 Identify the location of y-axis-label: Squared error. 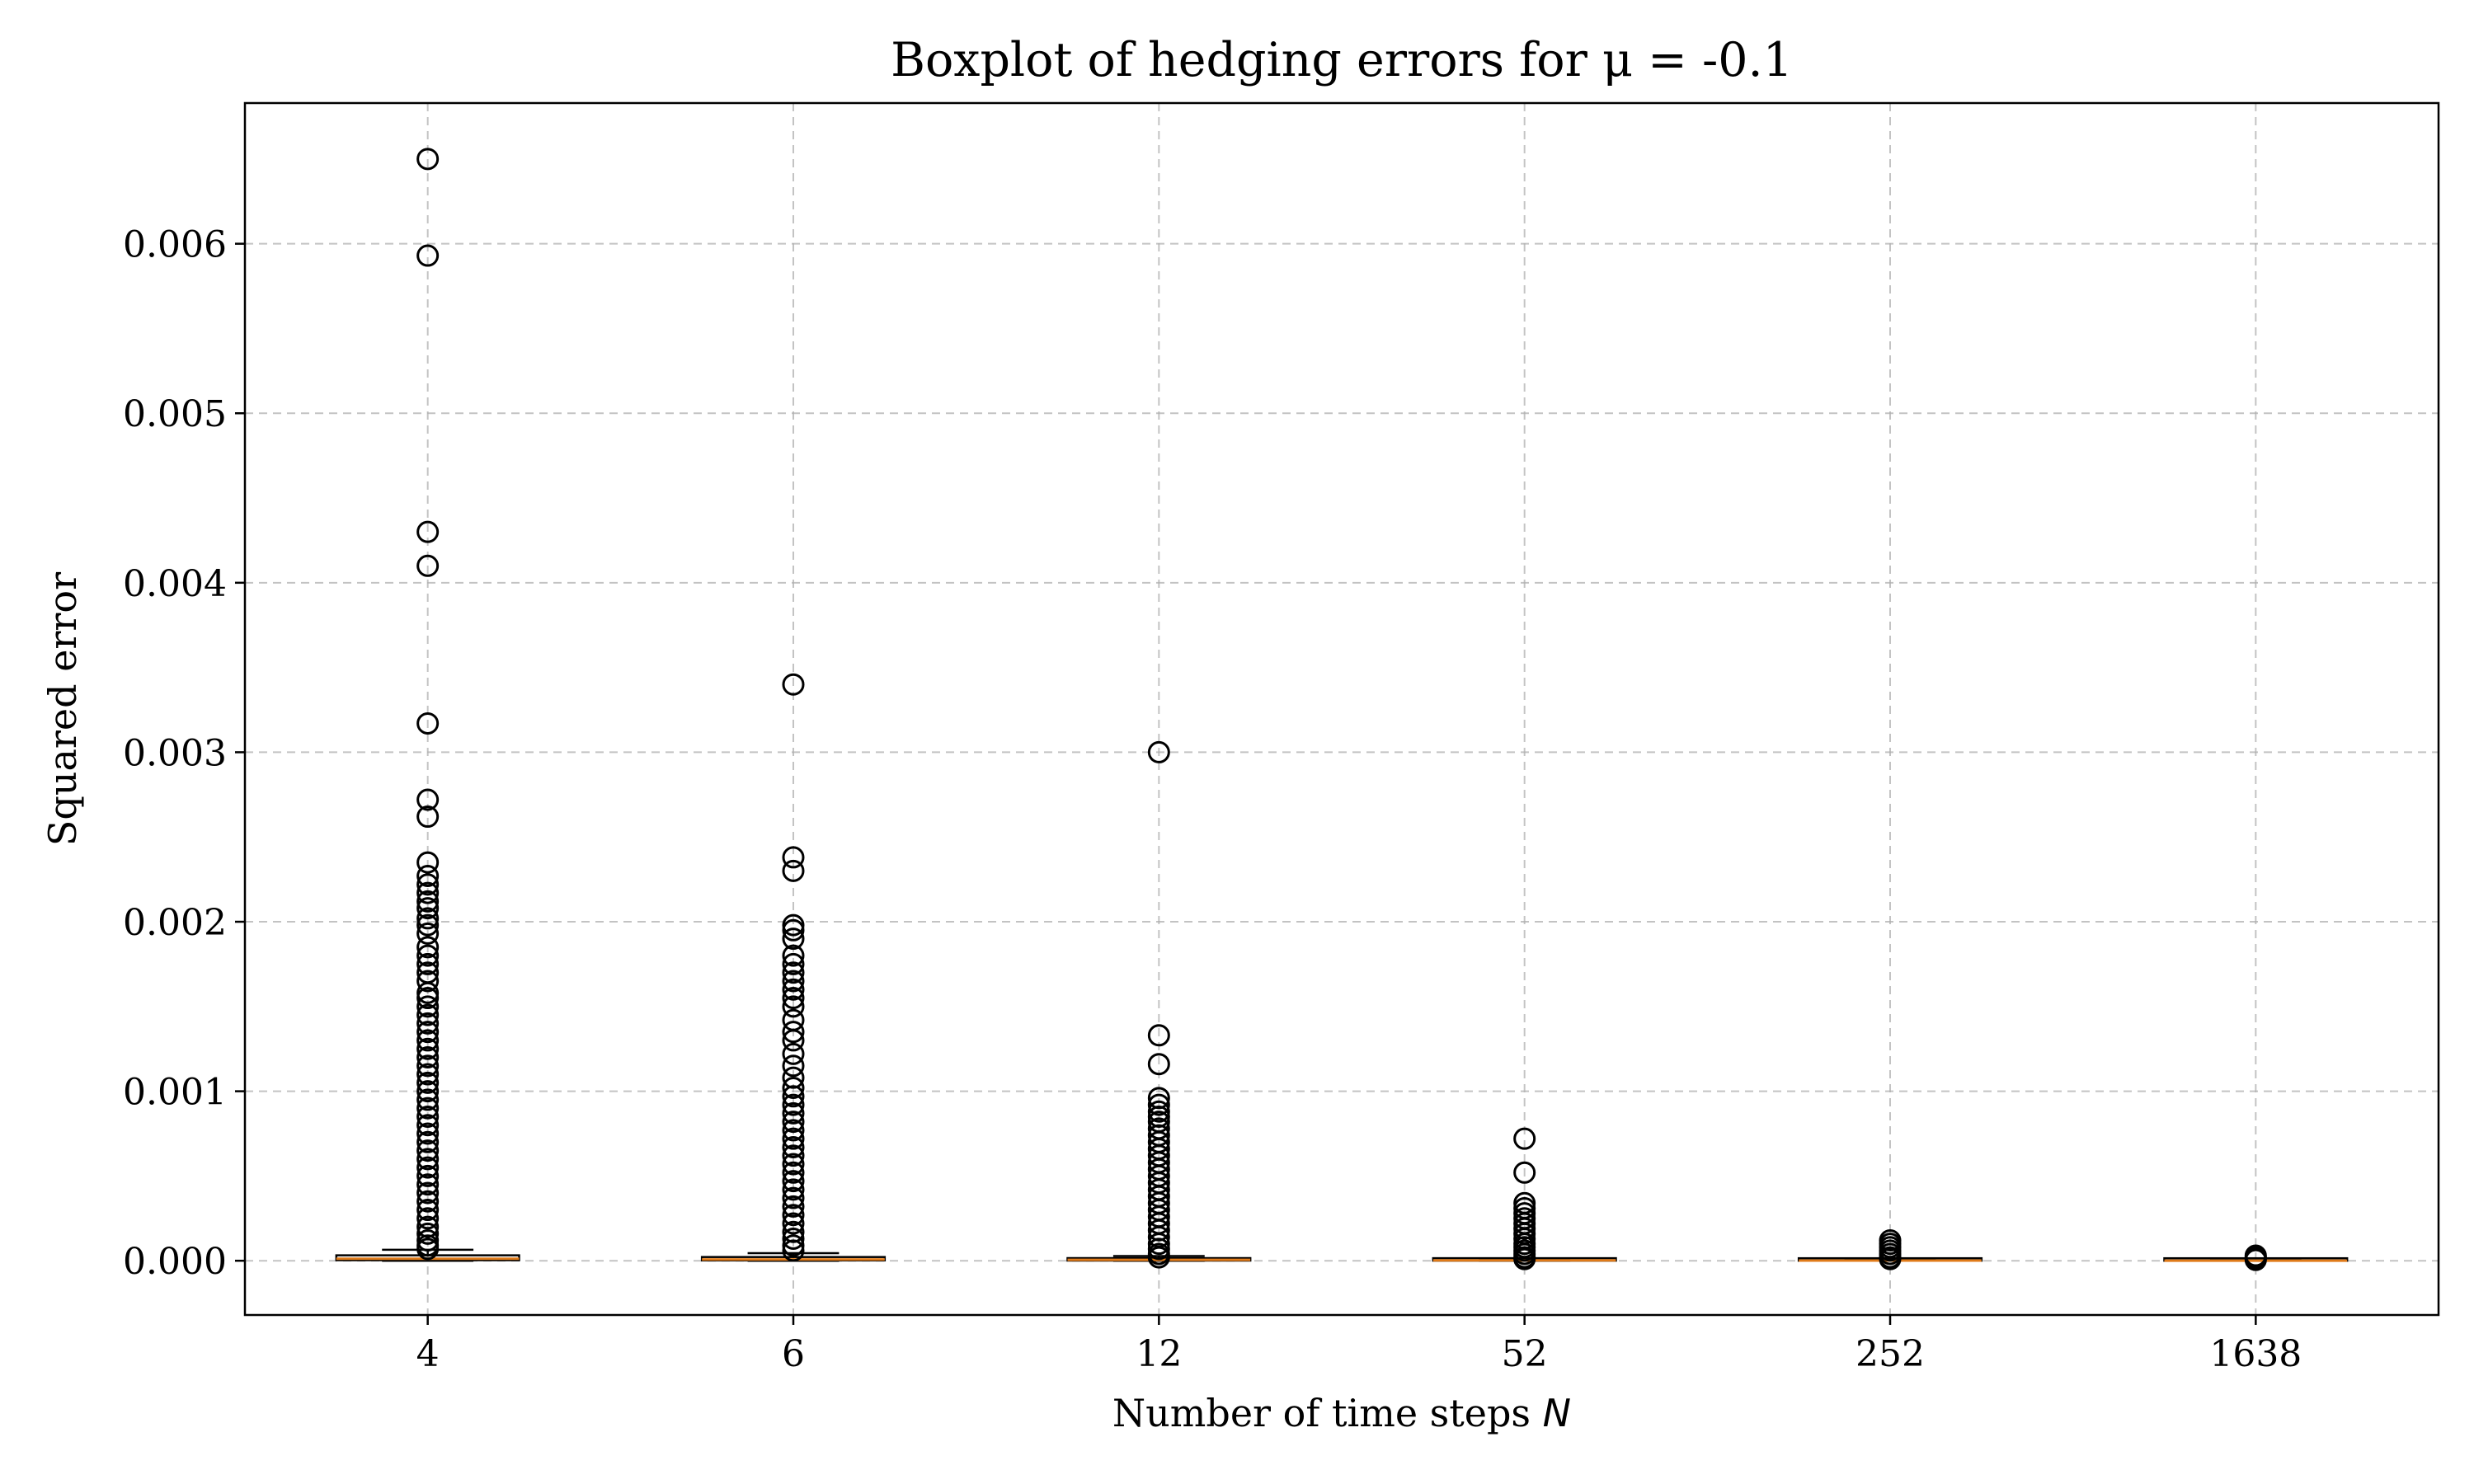
(62, 709).